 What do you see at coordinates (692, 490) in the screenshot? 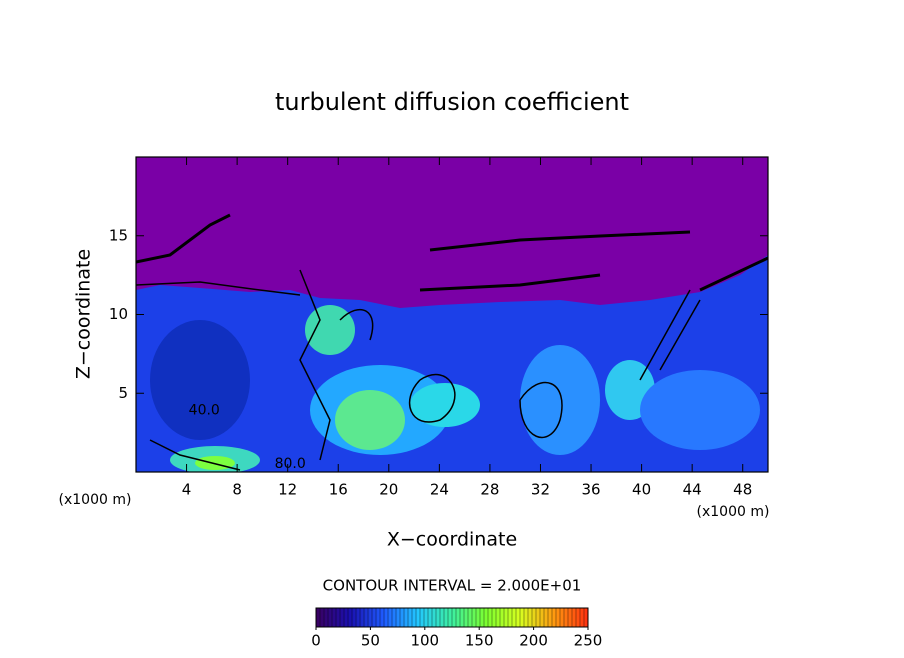
I see `x-tick-label: 44` at bounding box center [692, 490].